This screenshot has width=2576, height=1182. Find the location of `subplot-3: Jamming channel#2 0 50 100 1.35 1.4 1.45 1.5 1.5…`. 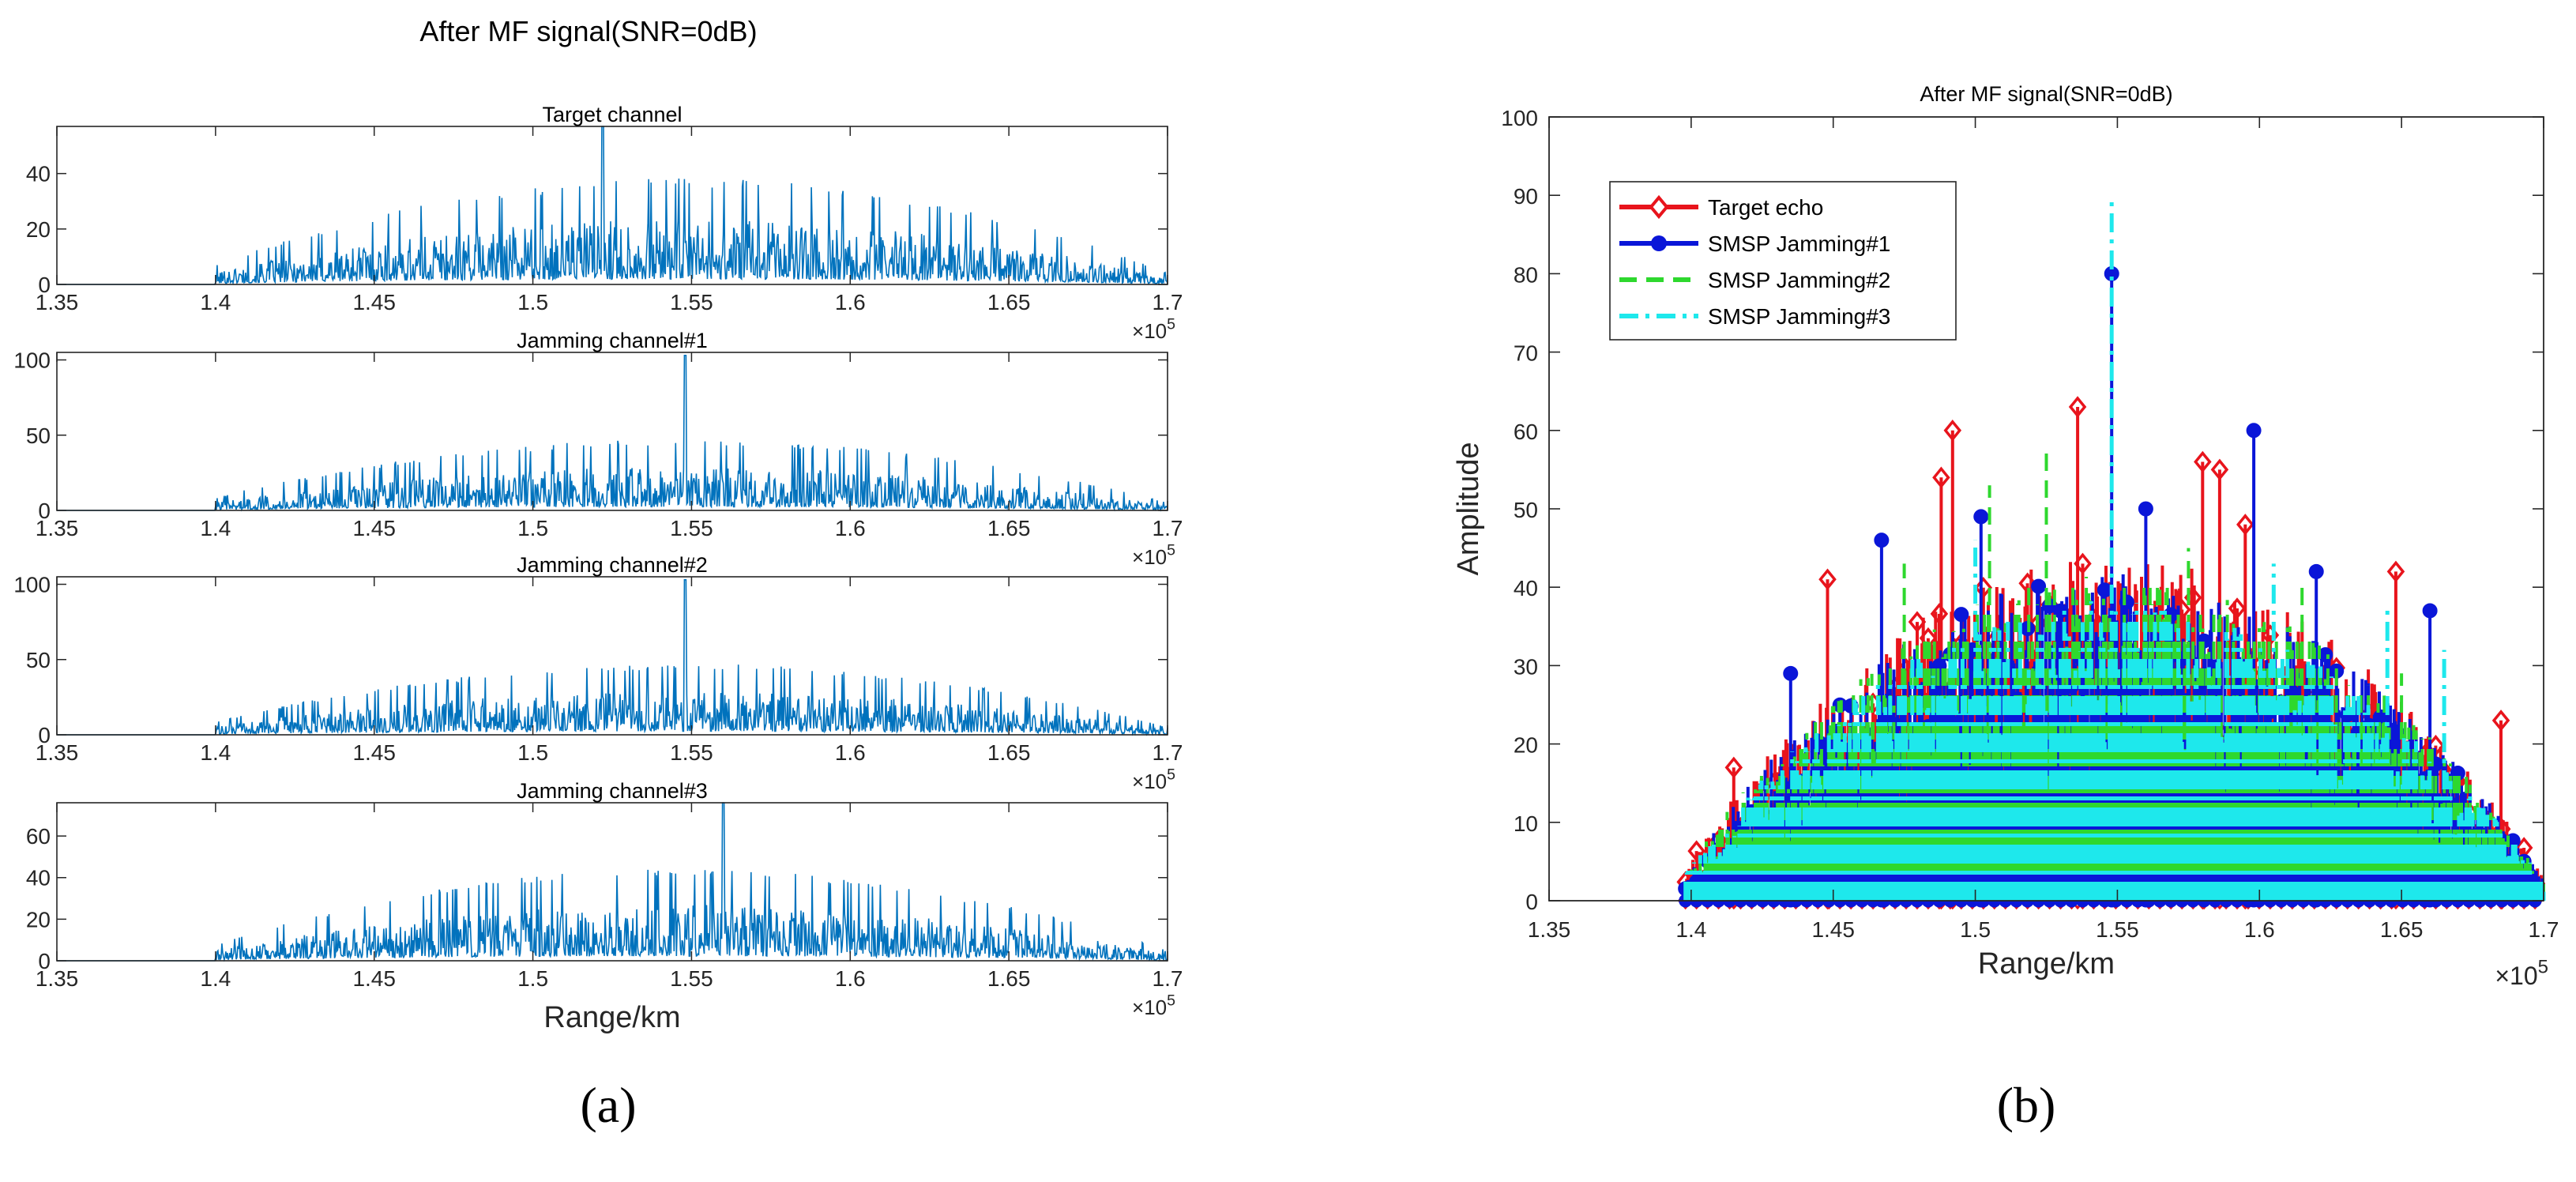

subplot-3: Jamming channel#2 0 50 100 1.35 1.4 1.45 1.5 1.5… is located at coordinates (598, 673).